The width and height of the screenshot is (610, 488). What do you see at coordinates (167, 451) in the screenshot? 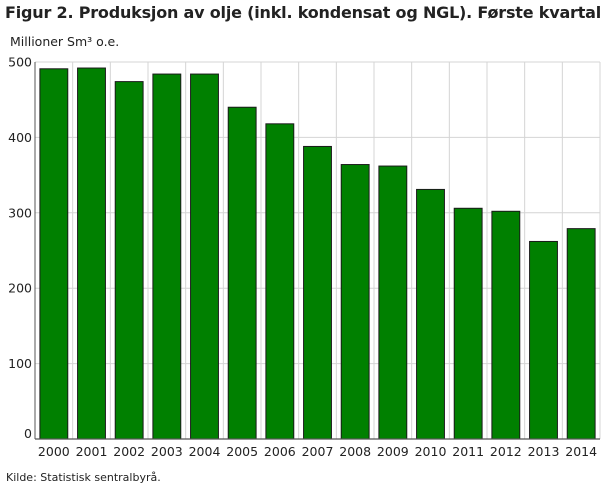
I see `x-tick-label: 2003` at bounding box center [167, 451].